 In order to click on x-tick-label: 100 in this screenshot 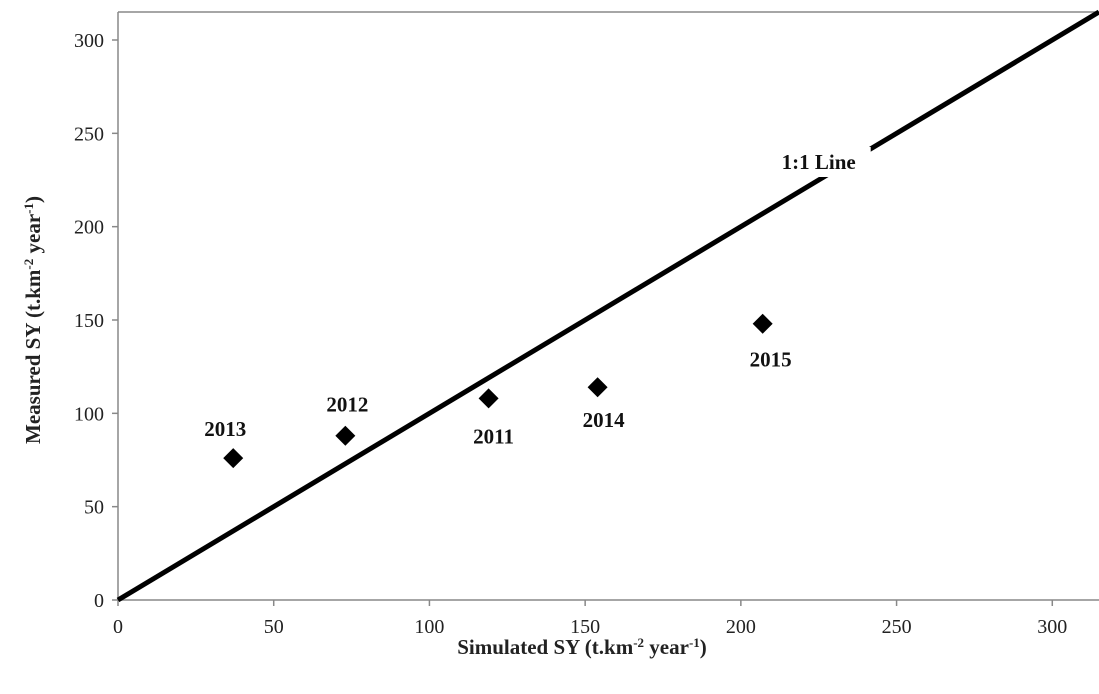, I will do `click(429, 627)`.